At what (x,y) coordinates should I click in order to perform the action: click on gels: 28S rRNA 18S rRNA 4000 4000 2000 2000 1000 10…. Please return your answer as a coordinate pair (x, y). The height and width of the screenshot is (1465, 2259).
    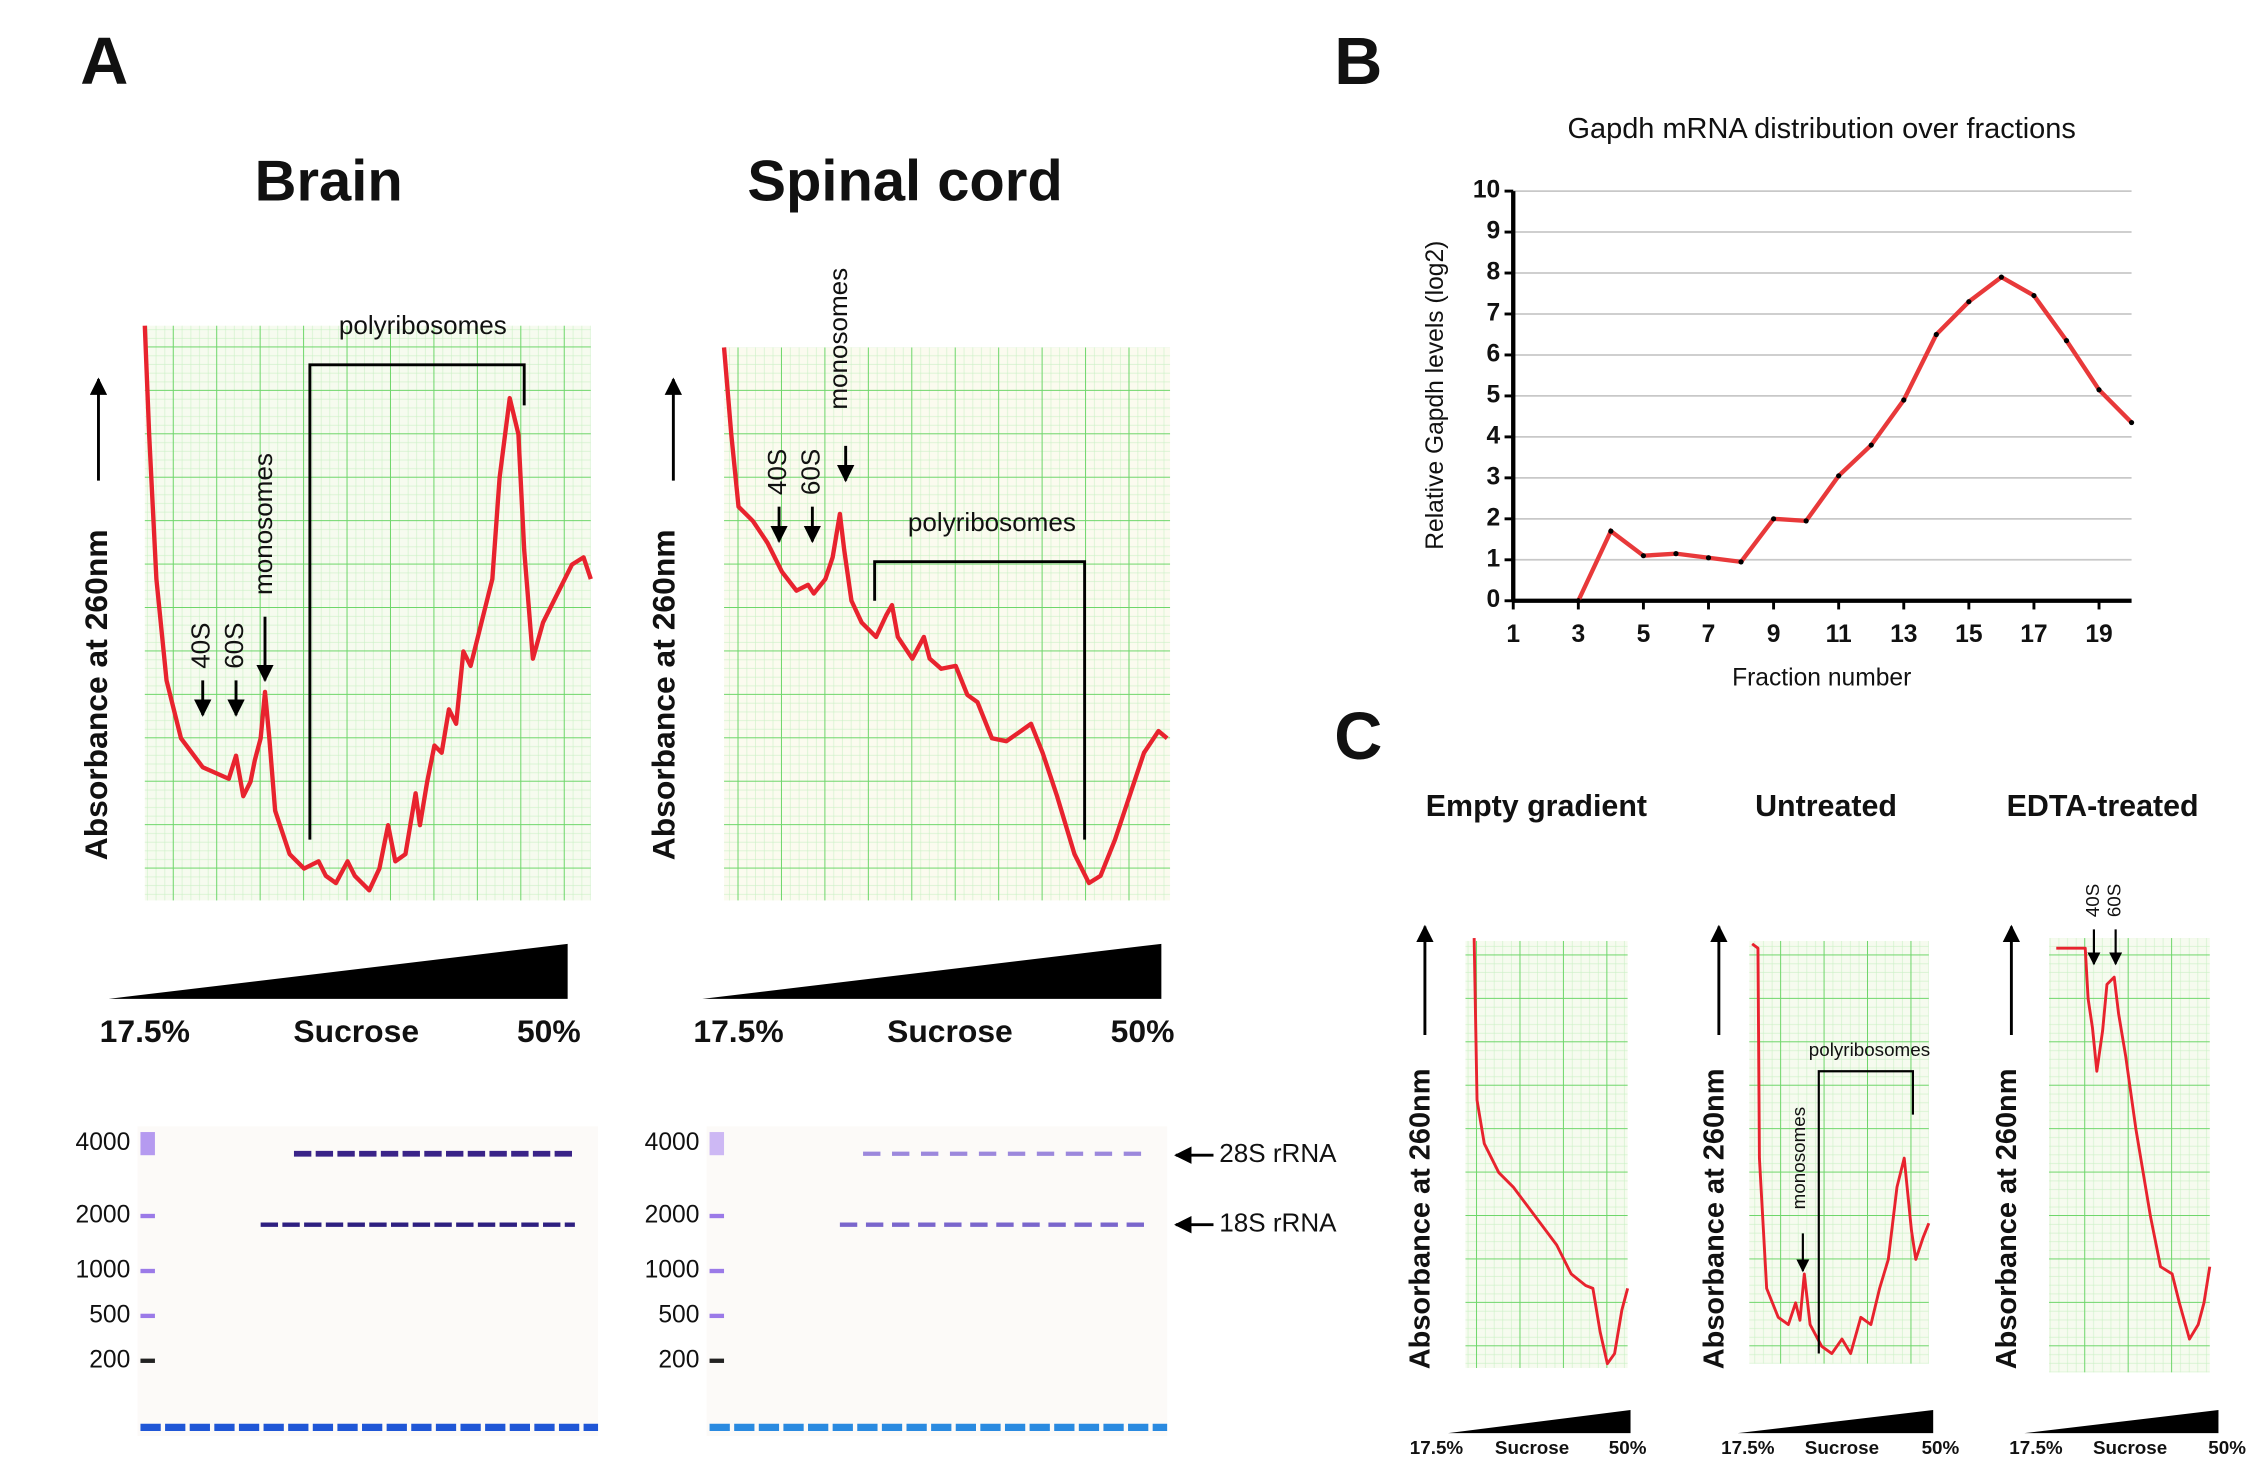
    Looking at the image, I should click on (706, 1281).